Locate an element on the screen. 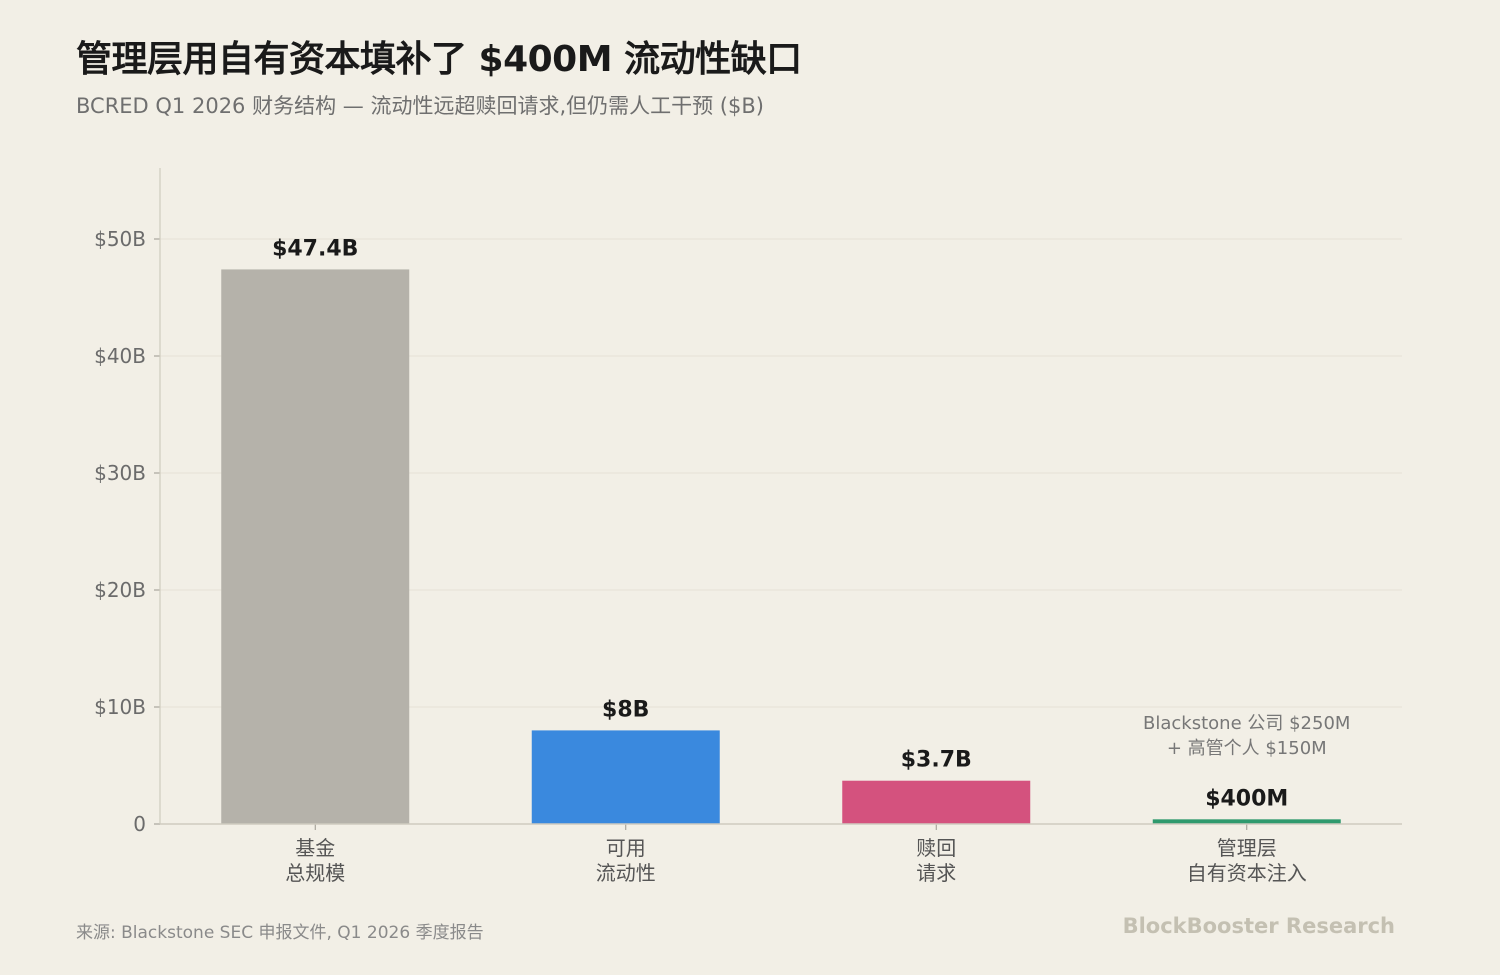 Image resolution: width=1500 pixels, height=975 pixels. x-tick-label: 自有资本注入 is located at coordinates (1247, 873).